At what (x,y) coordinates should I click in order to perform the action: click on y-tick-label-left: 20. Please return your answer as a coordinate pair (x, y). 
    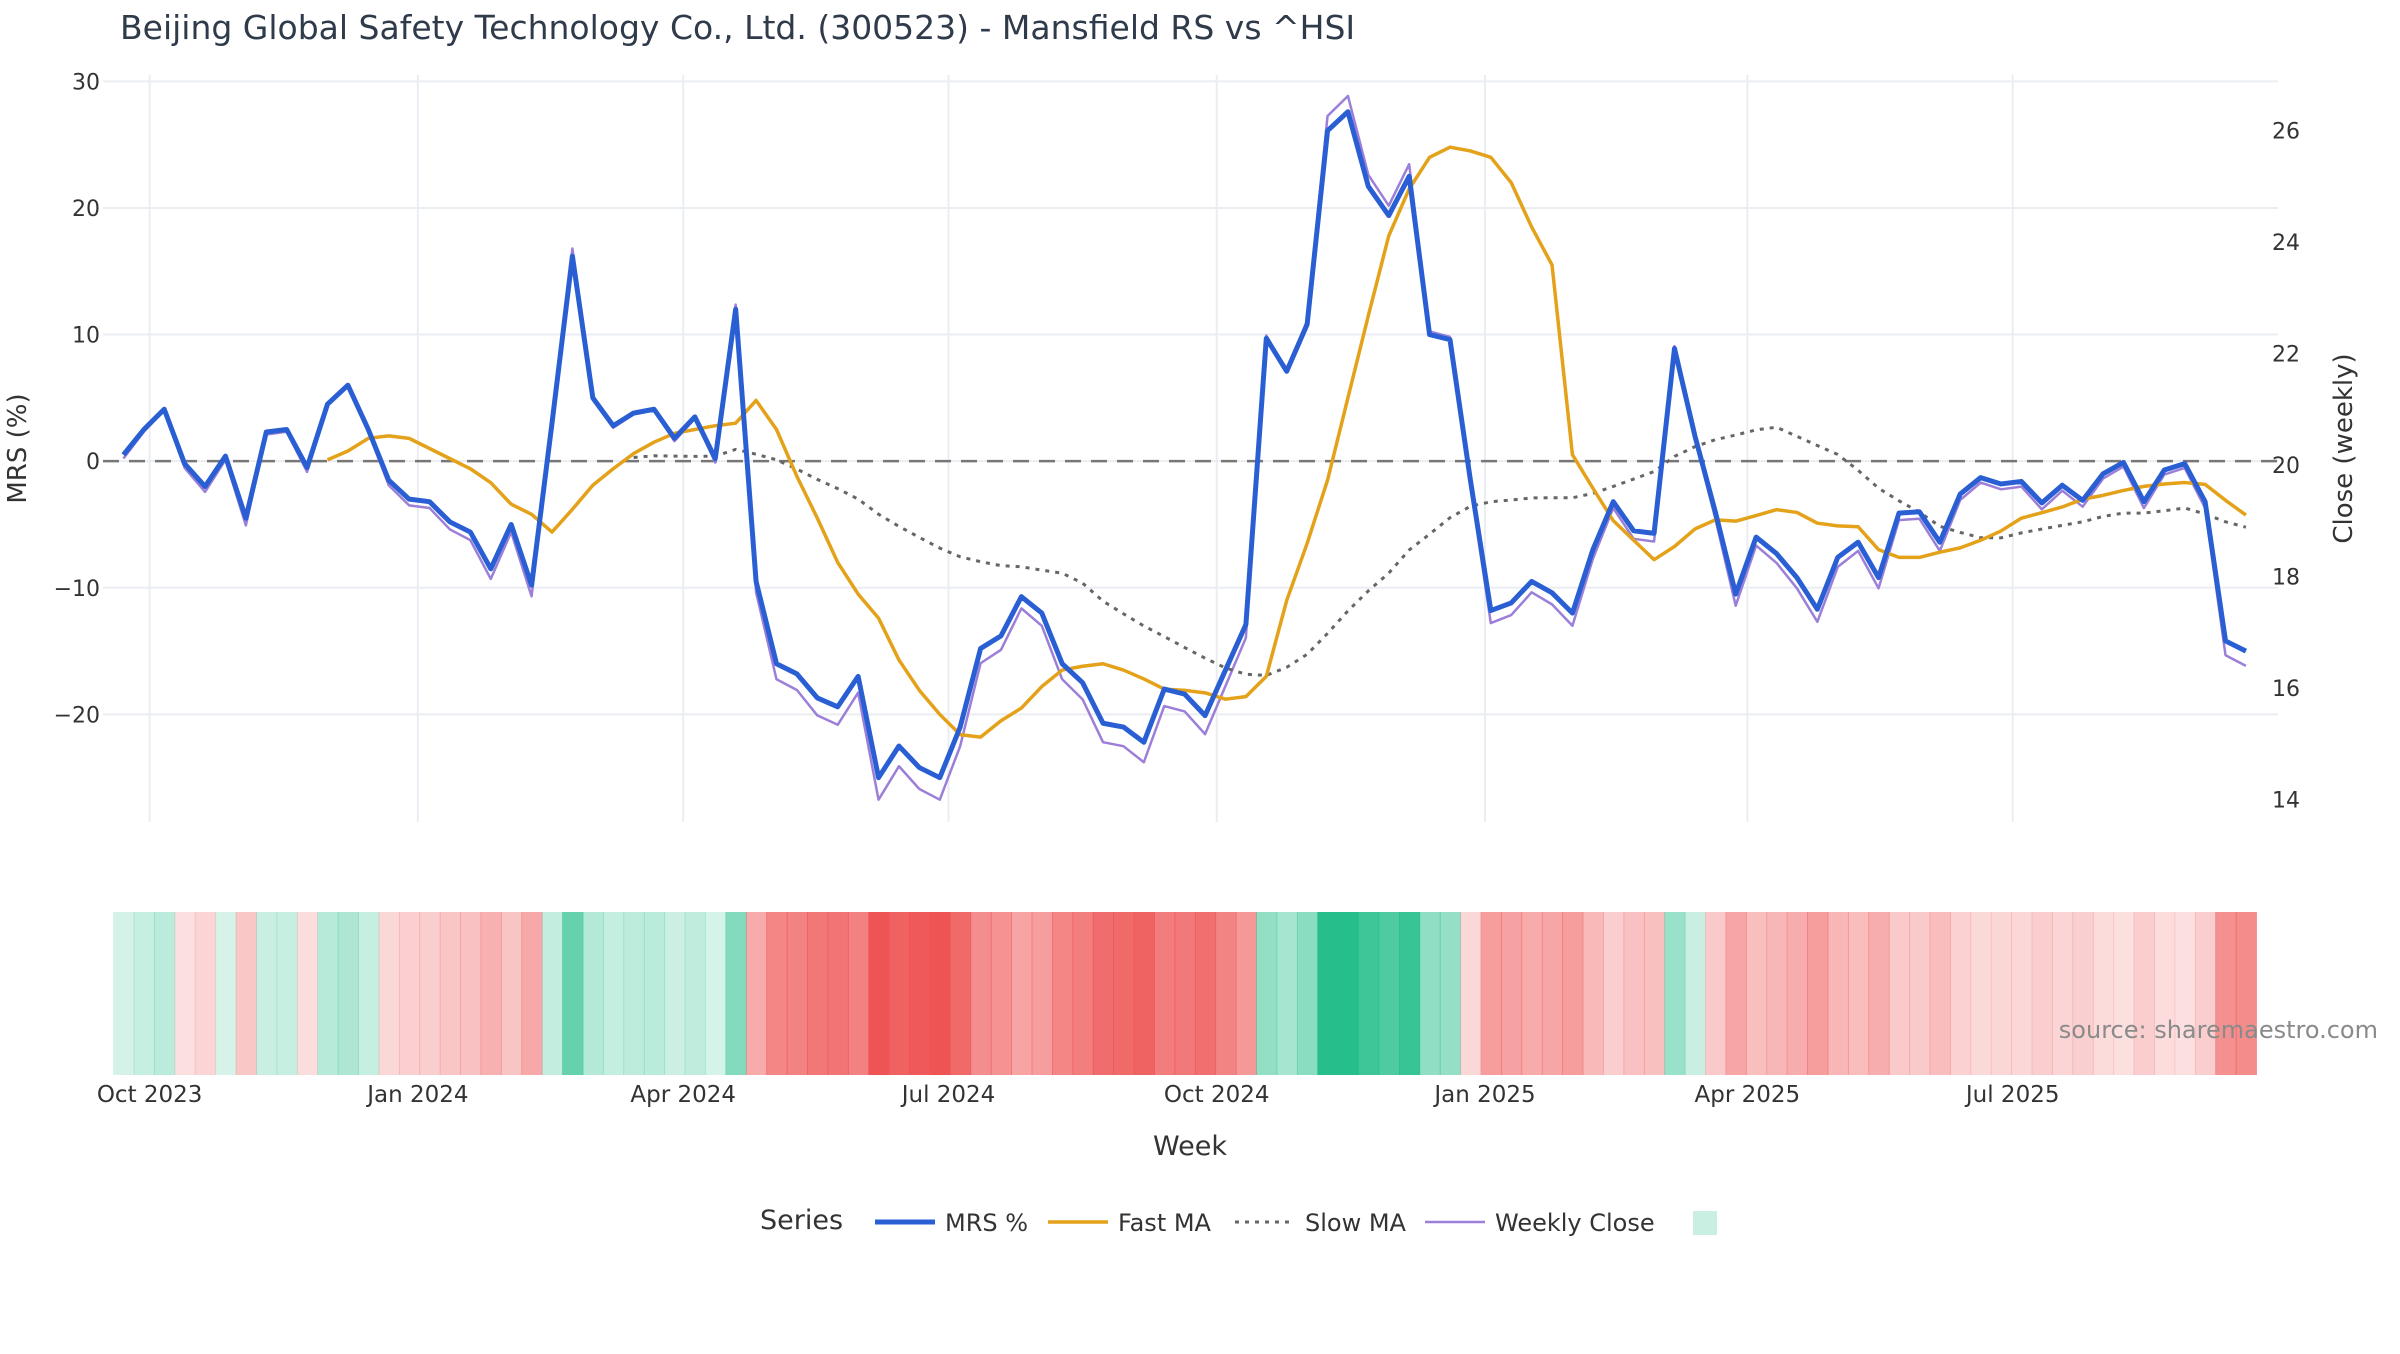
    Looking at the image, I should click on (86, 209).